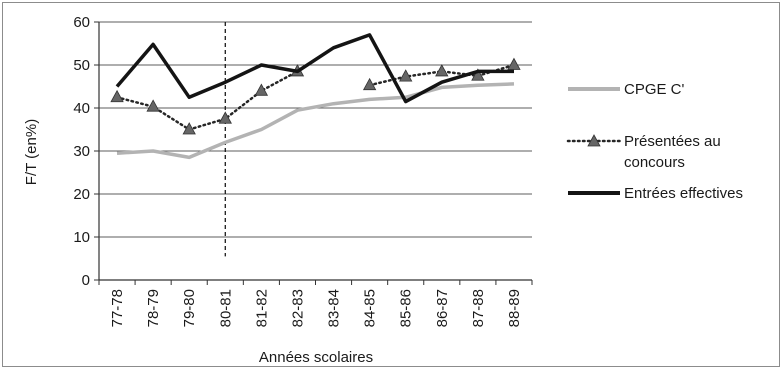  What do you see at coordinates (153, 308) in the screenshot?
I see `x-tick-label-78-79: 78-79` at bounding box center [153, 308].